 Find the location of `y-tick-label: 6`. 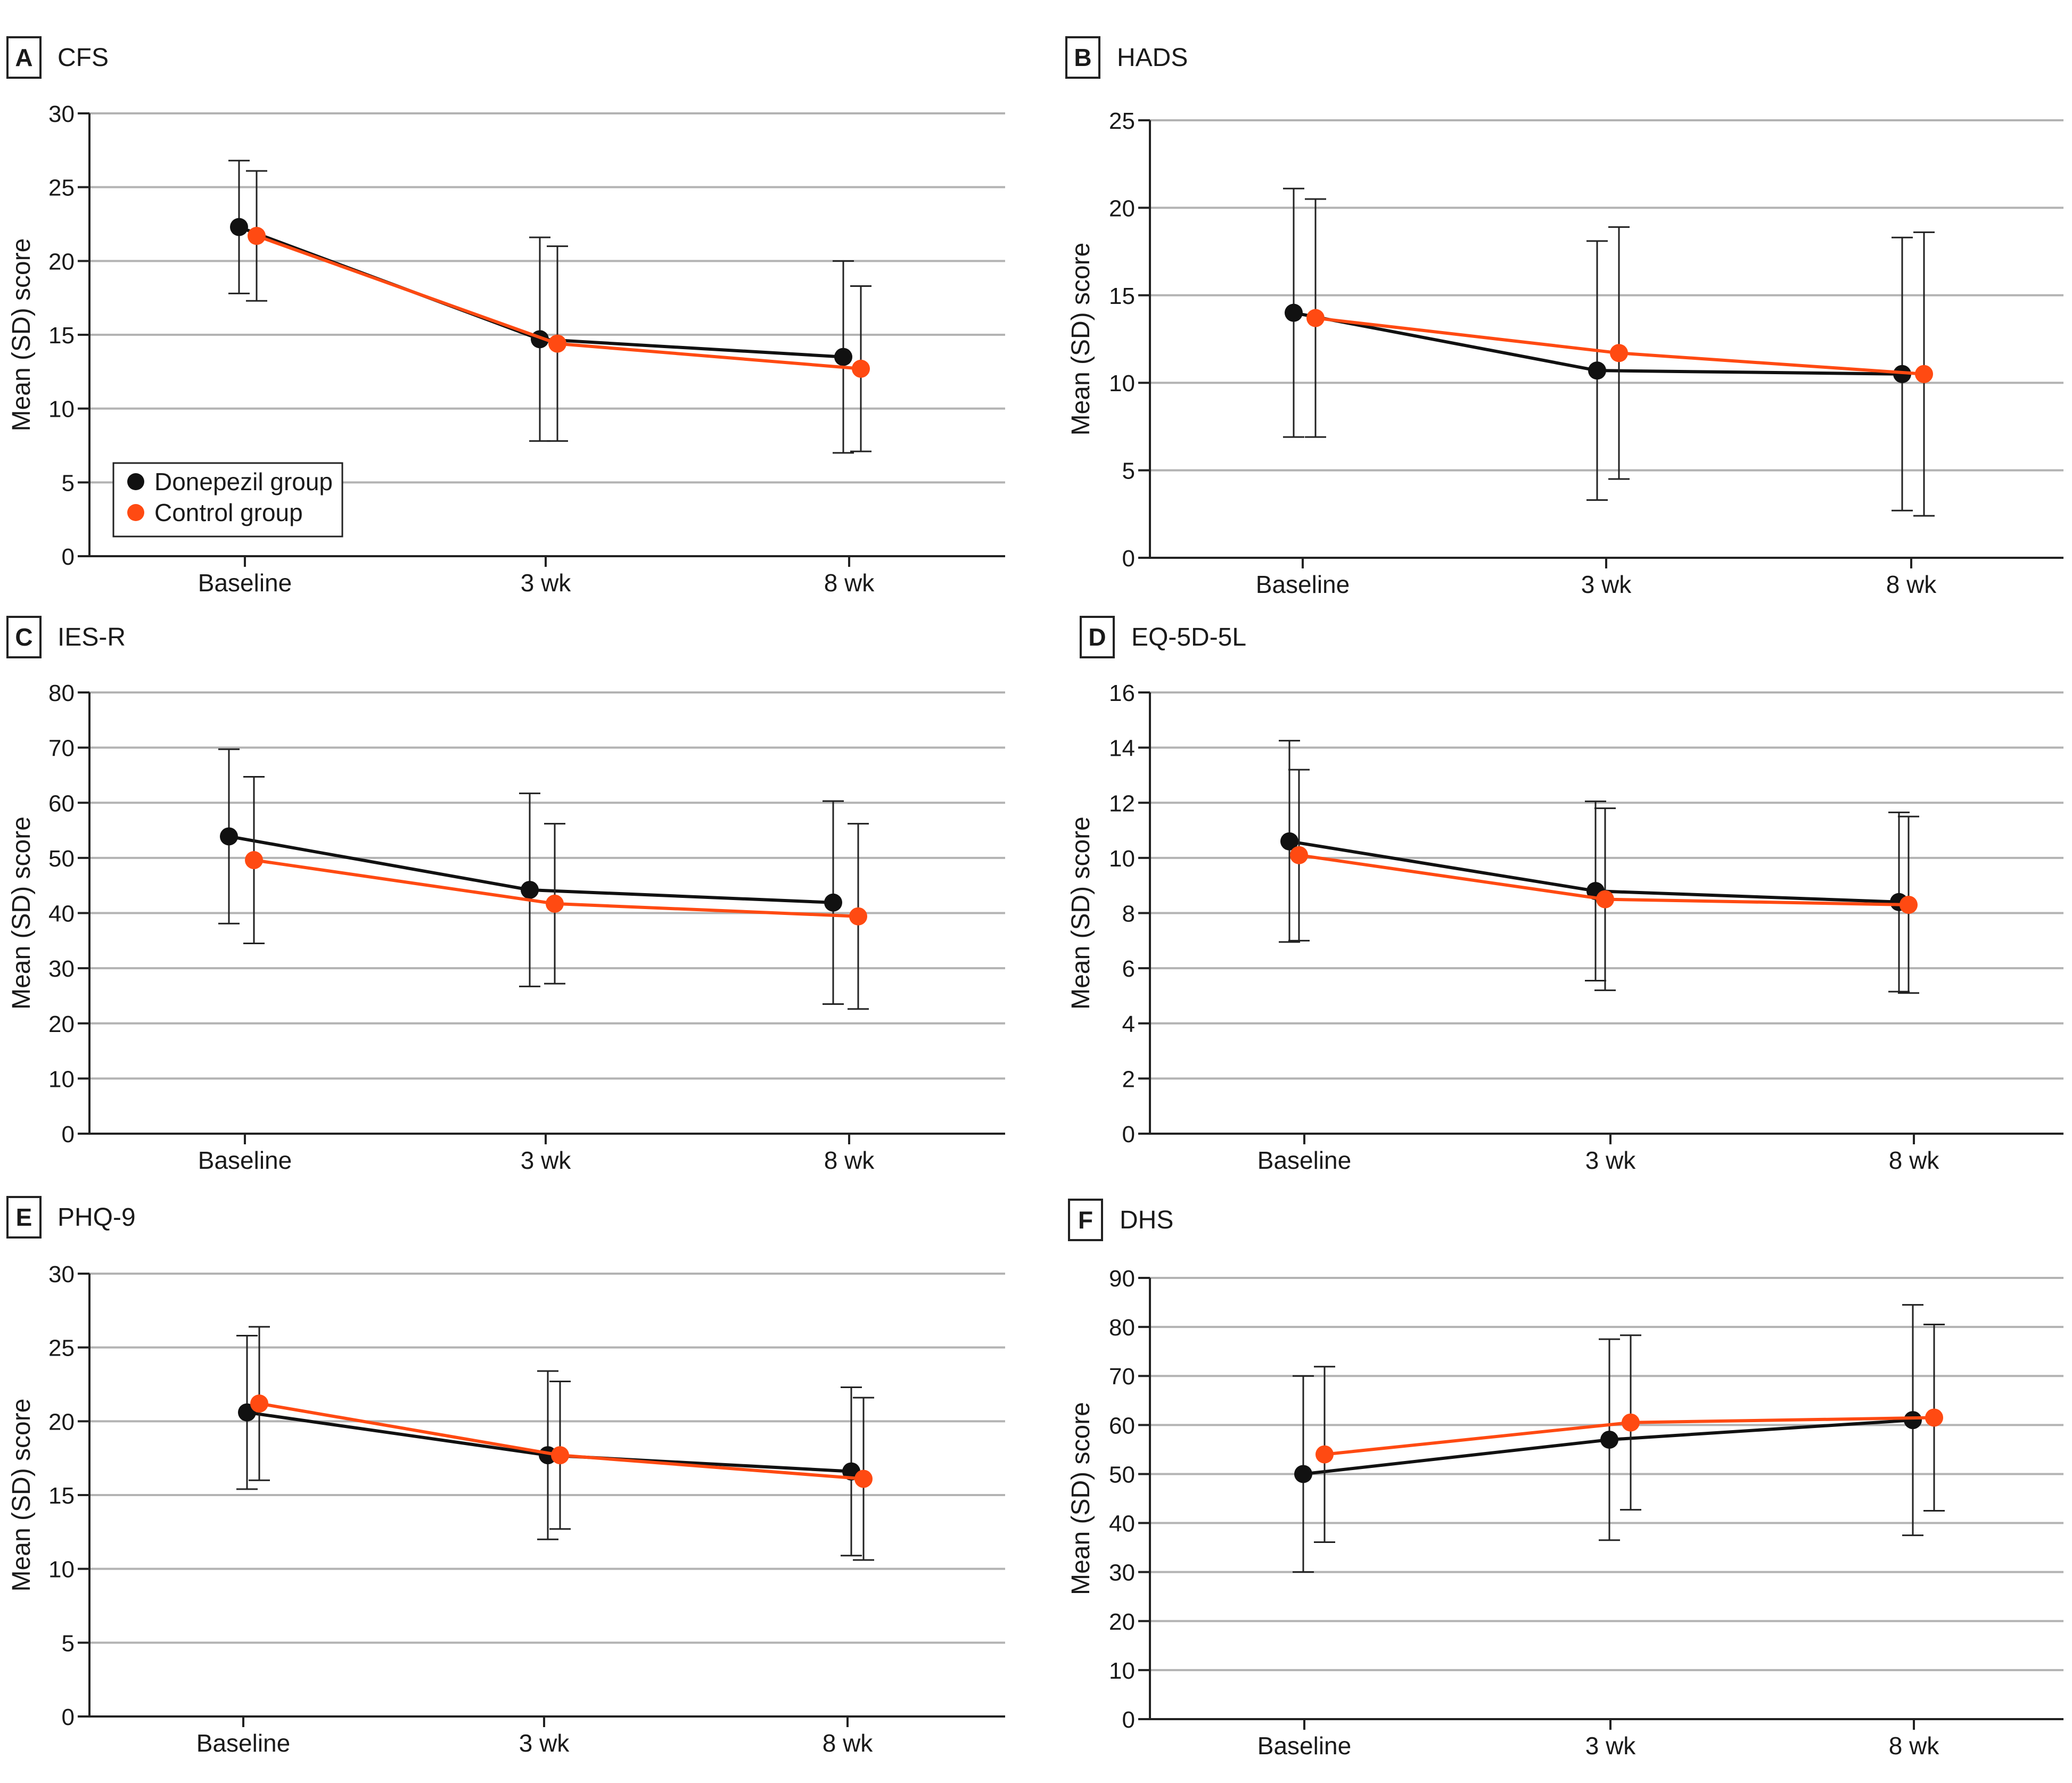

y-tick-label: 6 is located at coordinates (1128, 969).